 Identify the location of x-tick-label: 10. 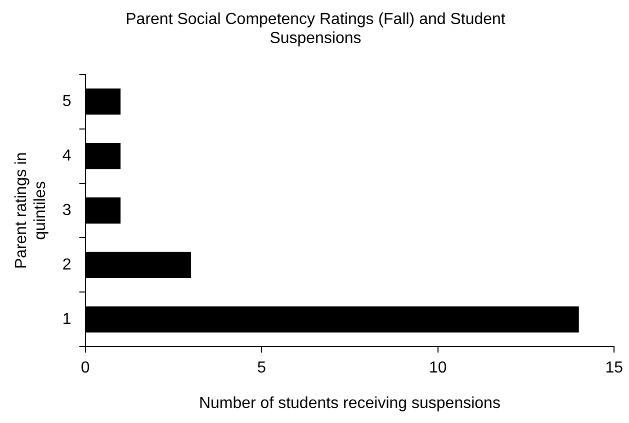
(437, 368).